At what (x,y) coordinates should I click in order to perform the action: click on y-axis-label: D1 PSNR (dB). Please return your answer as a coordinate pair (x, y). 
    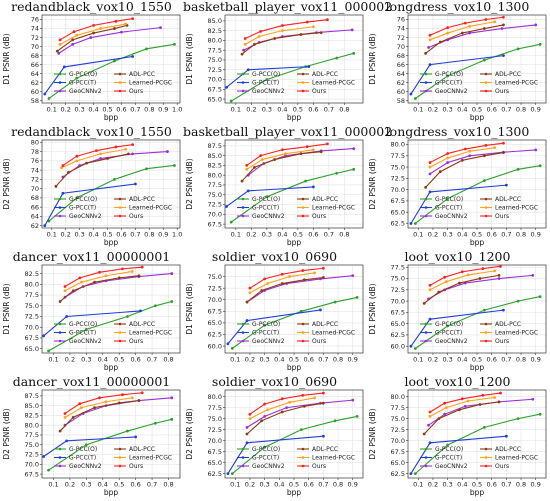
    Looking at the image, I should click on (189, 58).